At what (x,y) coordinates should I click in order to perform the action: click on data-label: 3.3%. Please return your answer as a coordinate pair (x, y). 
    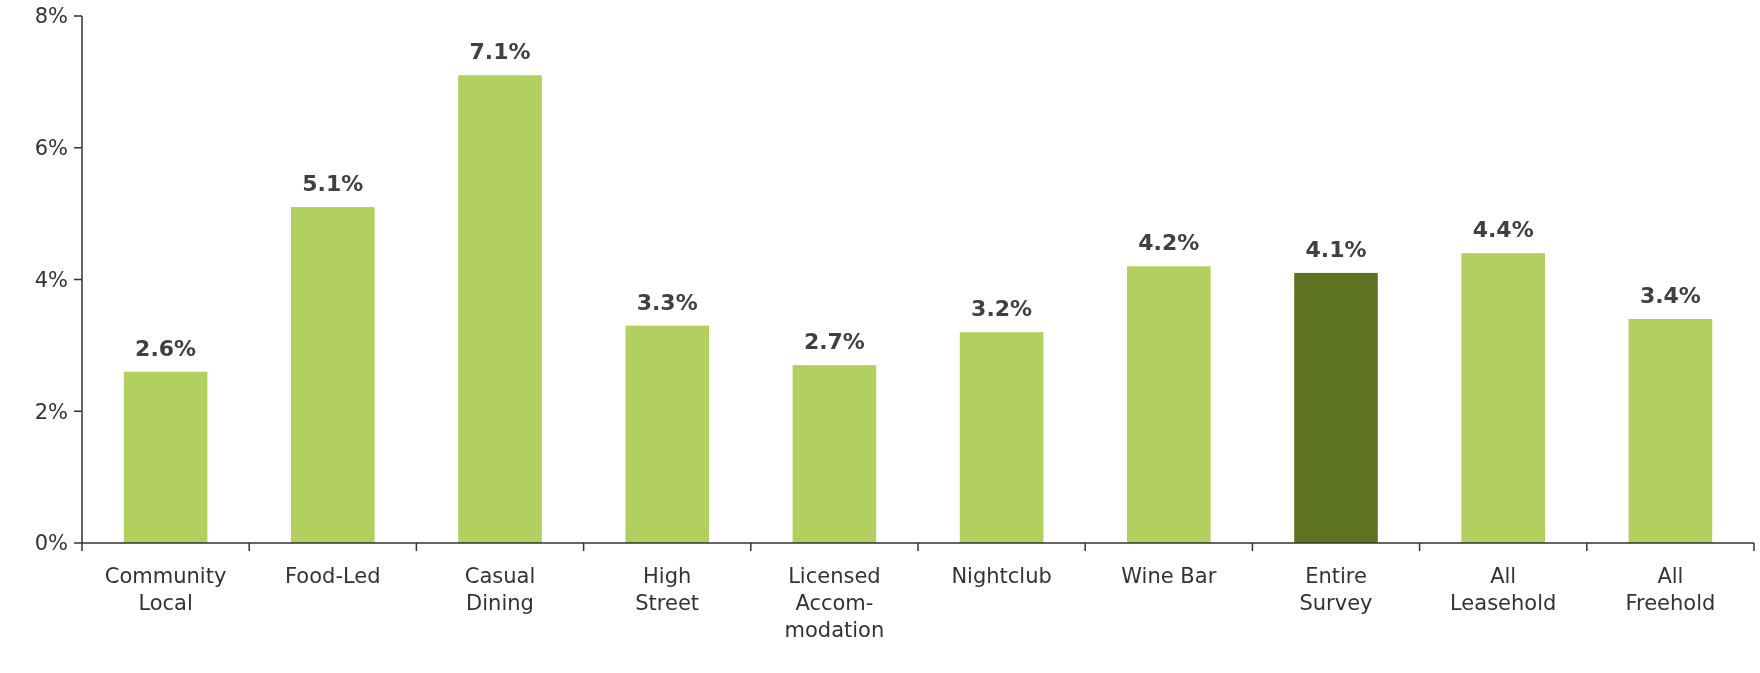
    Looking at the image, I should click on (667, 302).